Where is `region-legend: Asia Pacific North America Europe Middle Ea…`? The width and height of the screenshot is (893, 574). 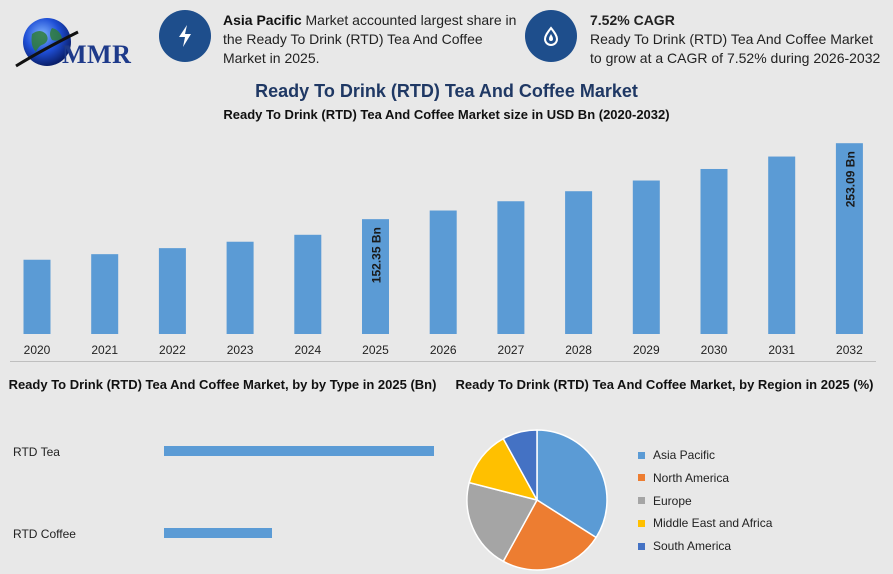 region-legend: Asia Pacific North America Europe Middle Ea… is located at coordinates (705, 504).